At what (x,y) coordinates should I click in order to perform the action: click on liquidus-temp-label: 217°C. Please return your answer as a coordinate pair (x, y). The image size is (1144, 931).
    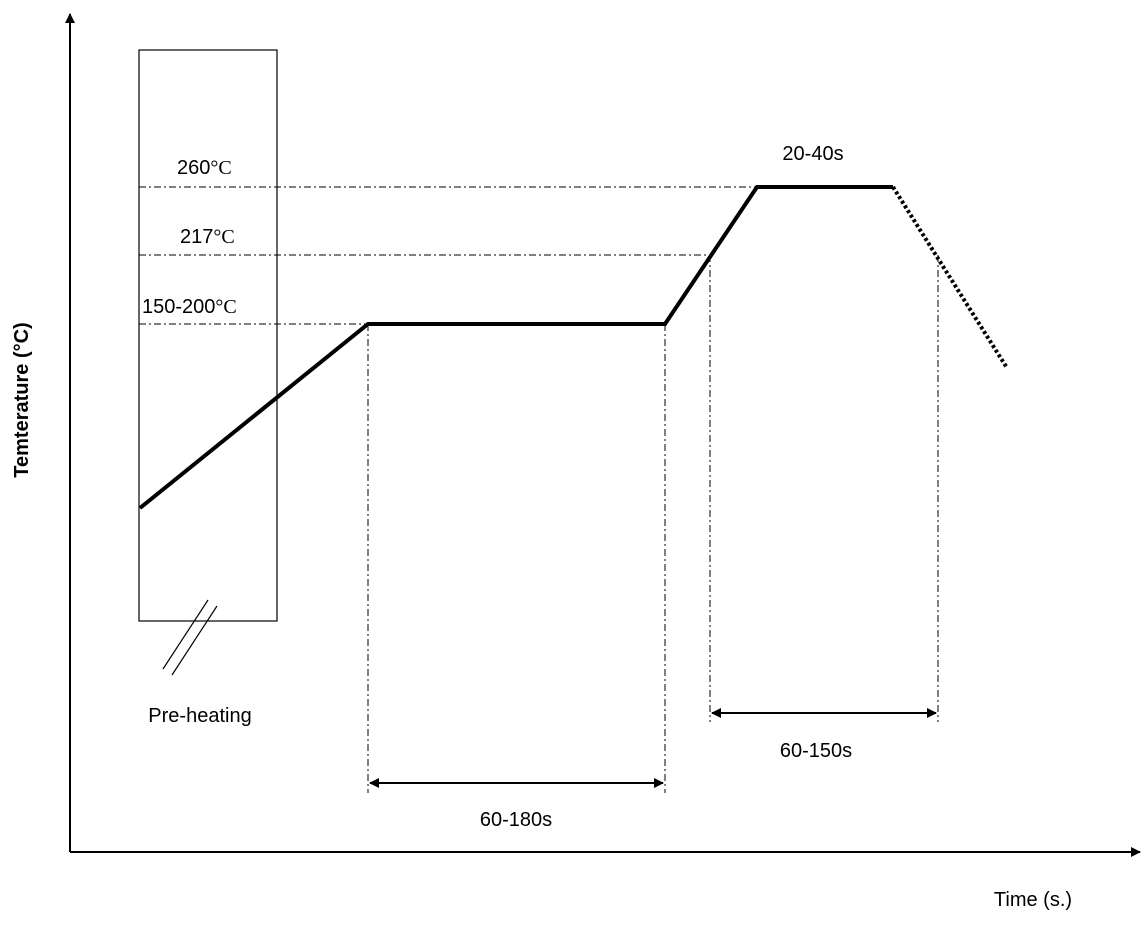
    Looking at the image, I should click on (207, 237).